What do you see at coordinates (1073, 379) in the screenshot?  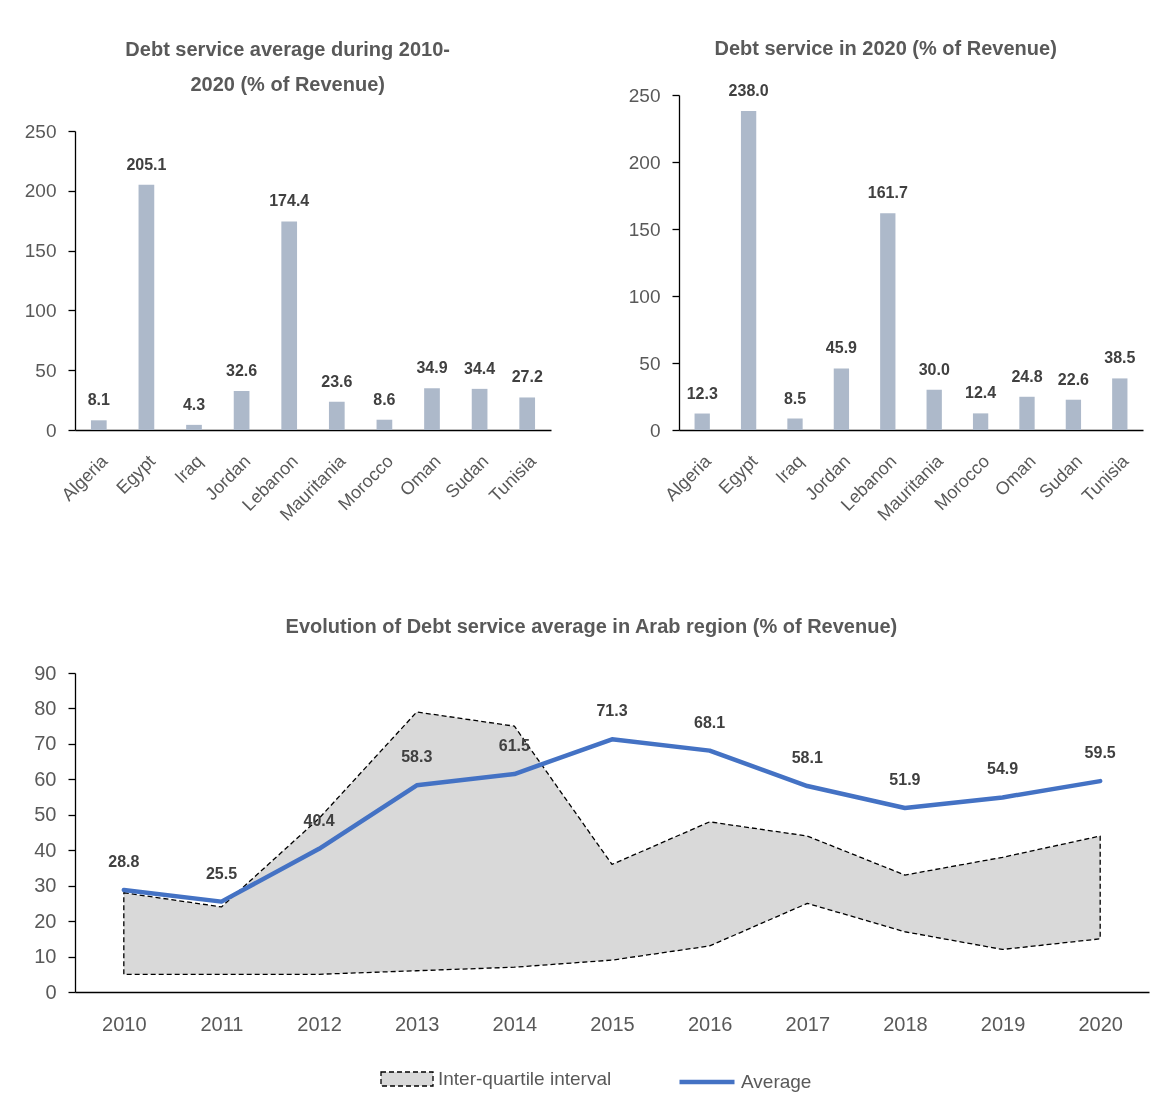 I see `data-label: 22.6` at bounding box center [1073, 379].